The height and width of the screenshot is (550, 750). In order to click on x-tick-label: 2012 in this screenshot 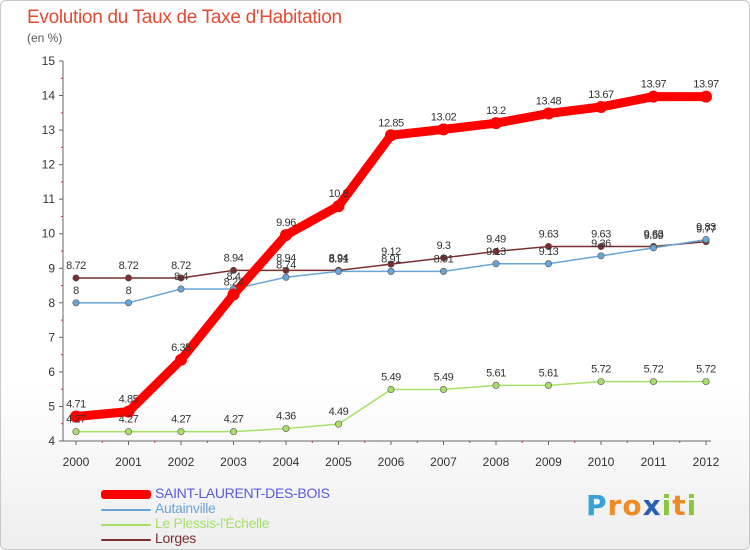, I will do `click(706, 462)`.